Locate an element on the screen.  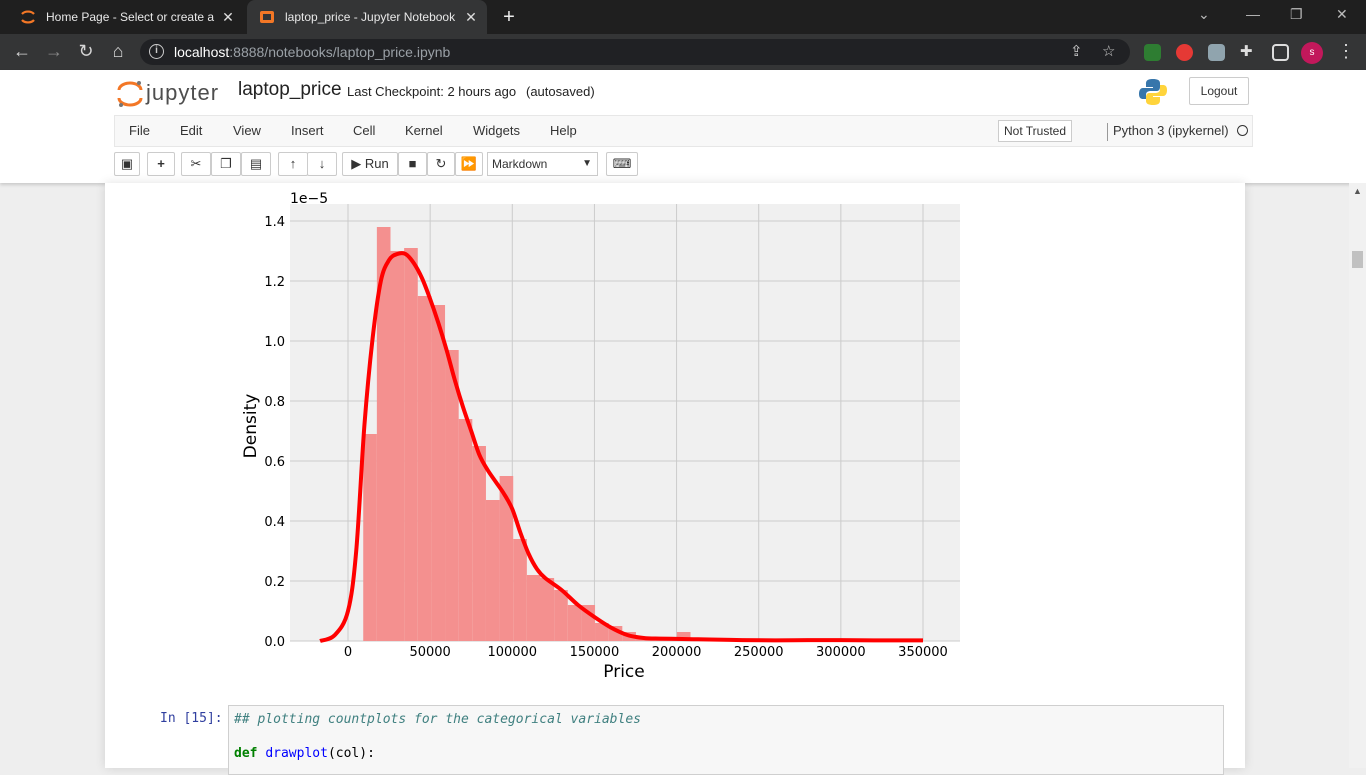
x-tick-label: 200000 is located at coordinates (677, 652).